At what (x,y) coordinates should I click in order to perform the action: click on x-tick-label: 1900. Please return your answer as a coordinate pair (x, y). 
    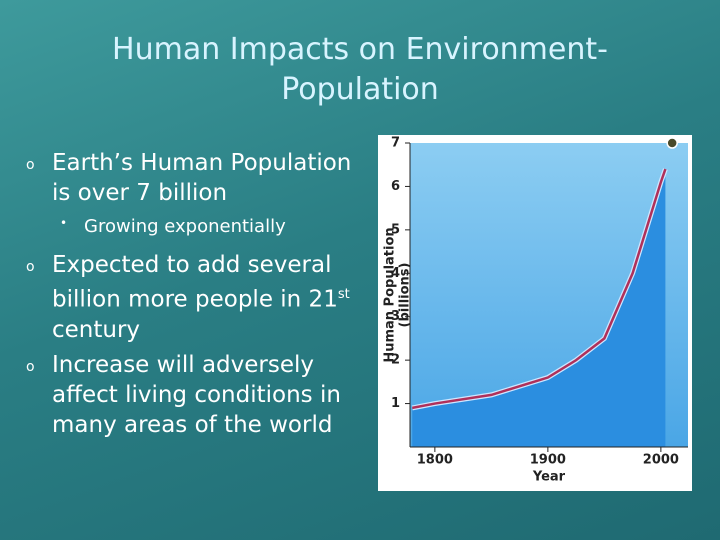
    Looking at the image, I should click on (548, 460).